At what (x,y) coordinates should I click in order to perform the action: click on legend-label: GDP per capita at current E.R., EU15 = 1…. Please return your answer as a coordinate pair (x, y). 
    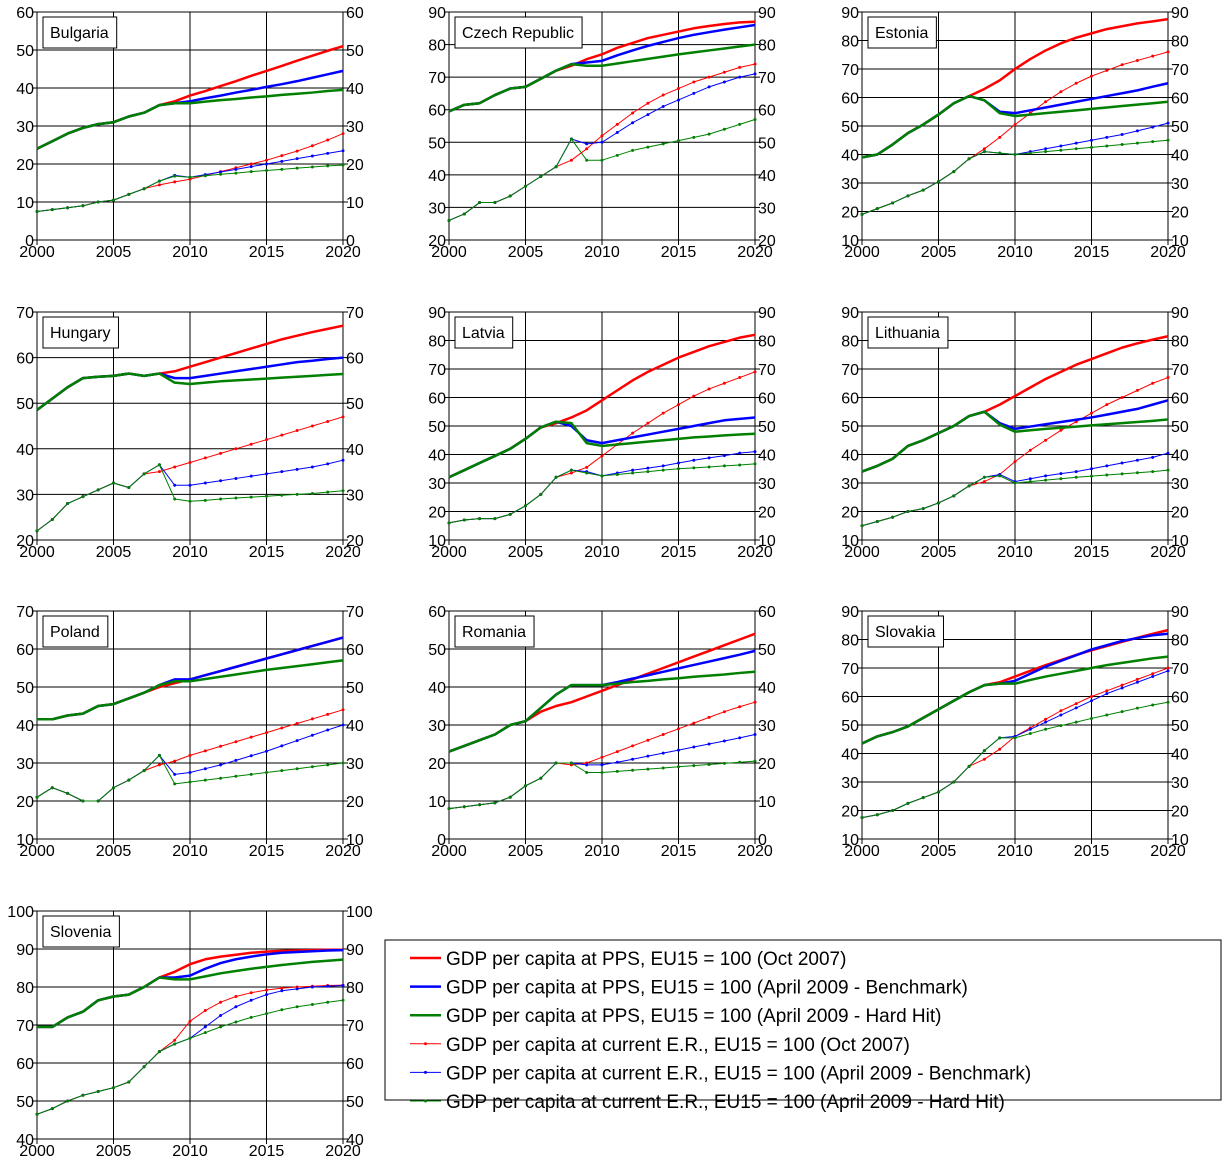
    Looking at the image, I should click on (725, 1102).